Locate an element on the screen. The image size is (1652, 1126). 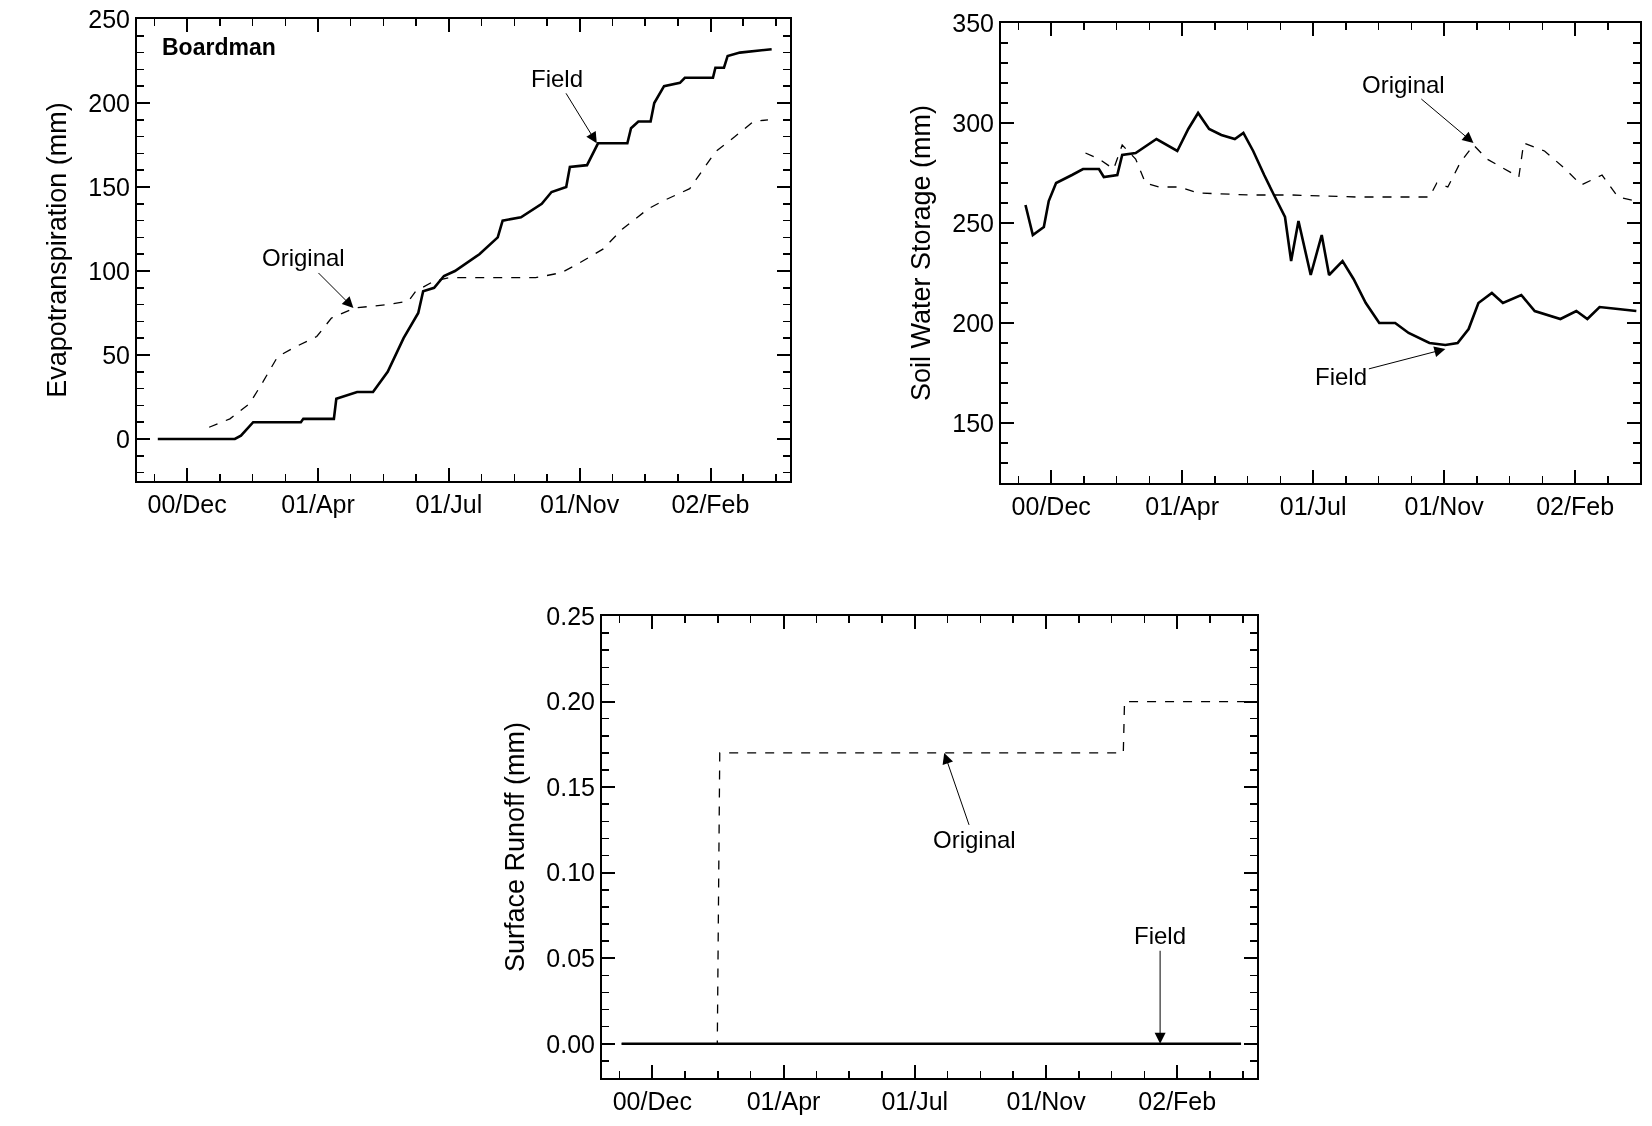
y-axis-title: Surface Runoff (mm) is located at coordinates (514, 847).